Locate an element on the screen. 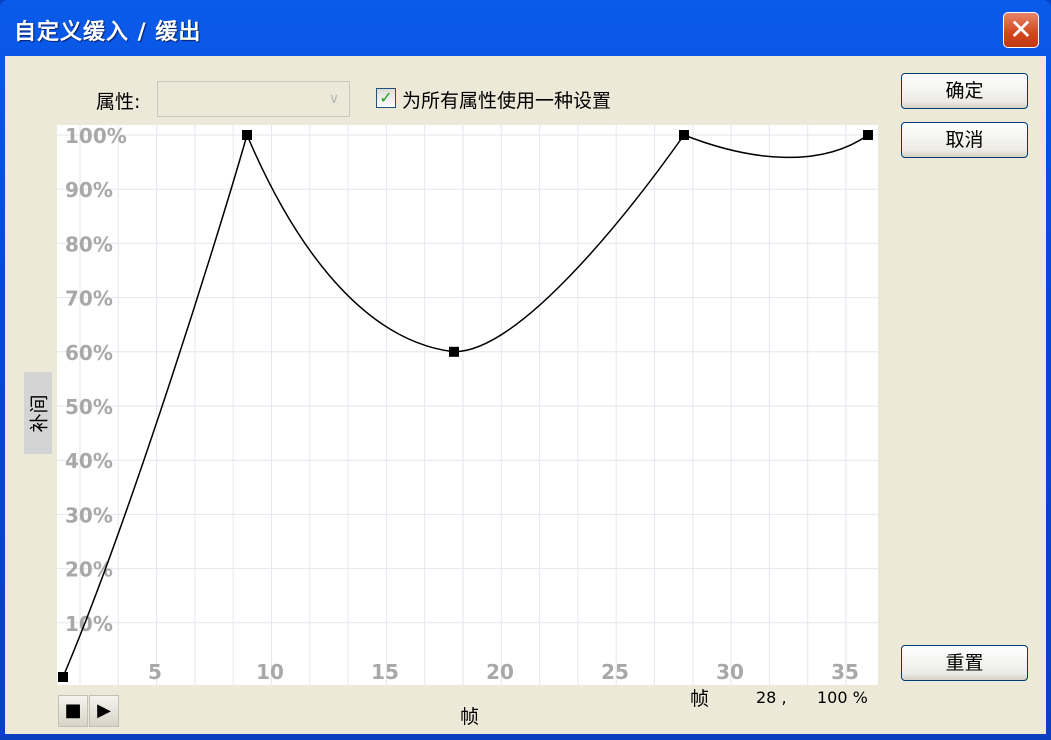 This screenshot has width=1051, height=740. y-tick-label: 100% is located at coordinates (96, 136).